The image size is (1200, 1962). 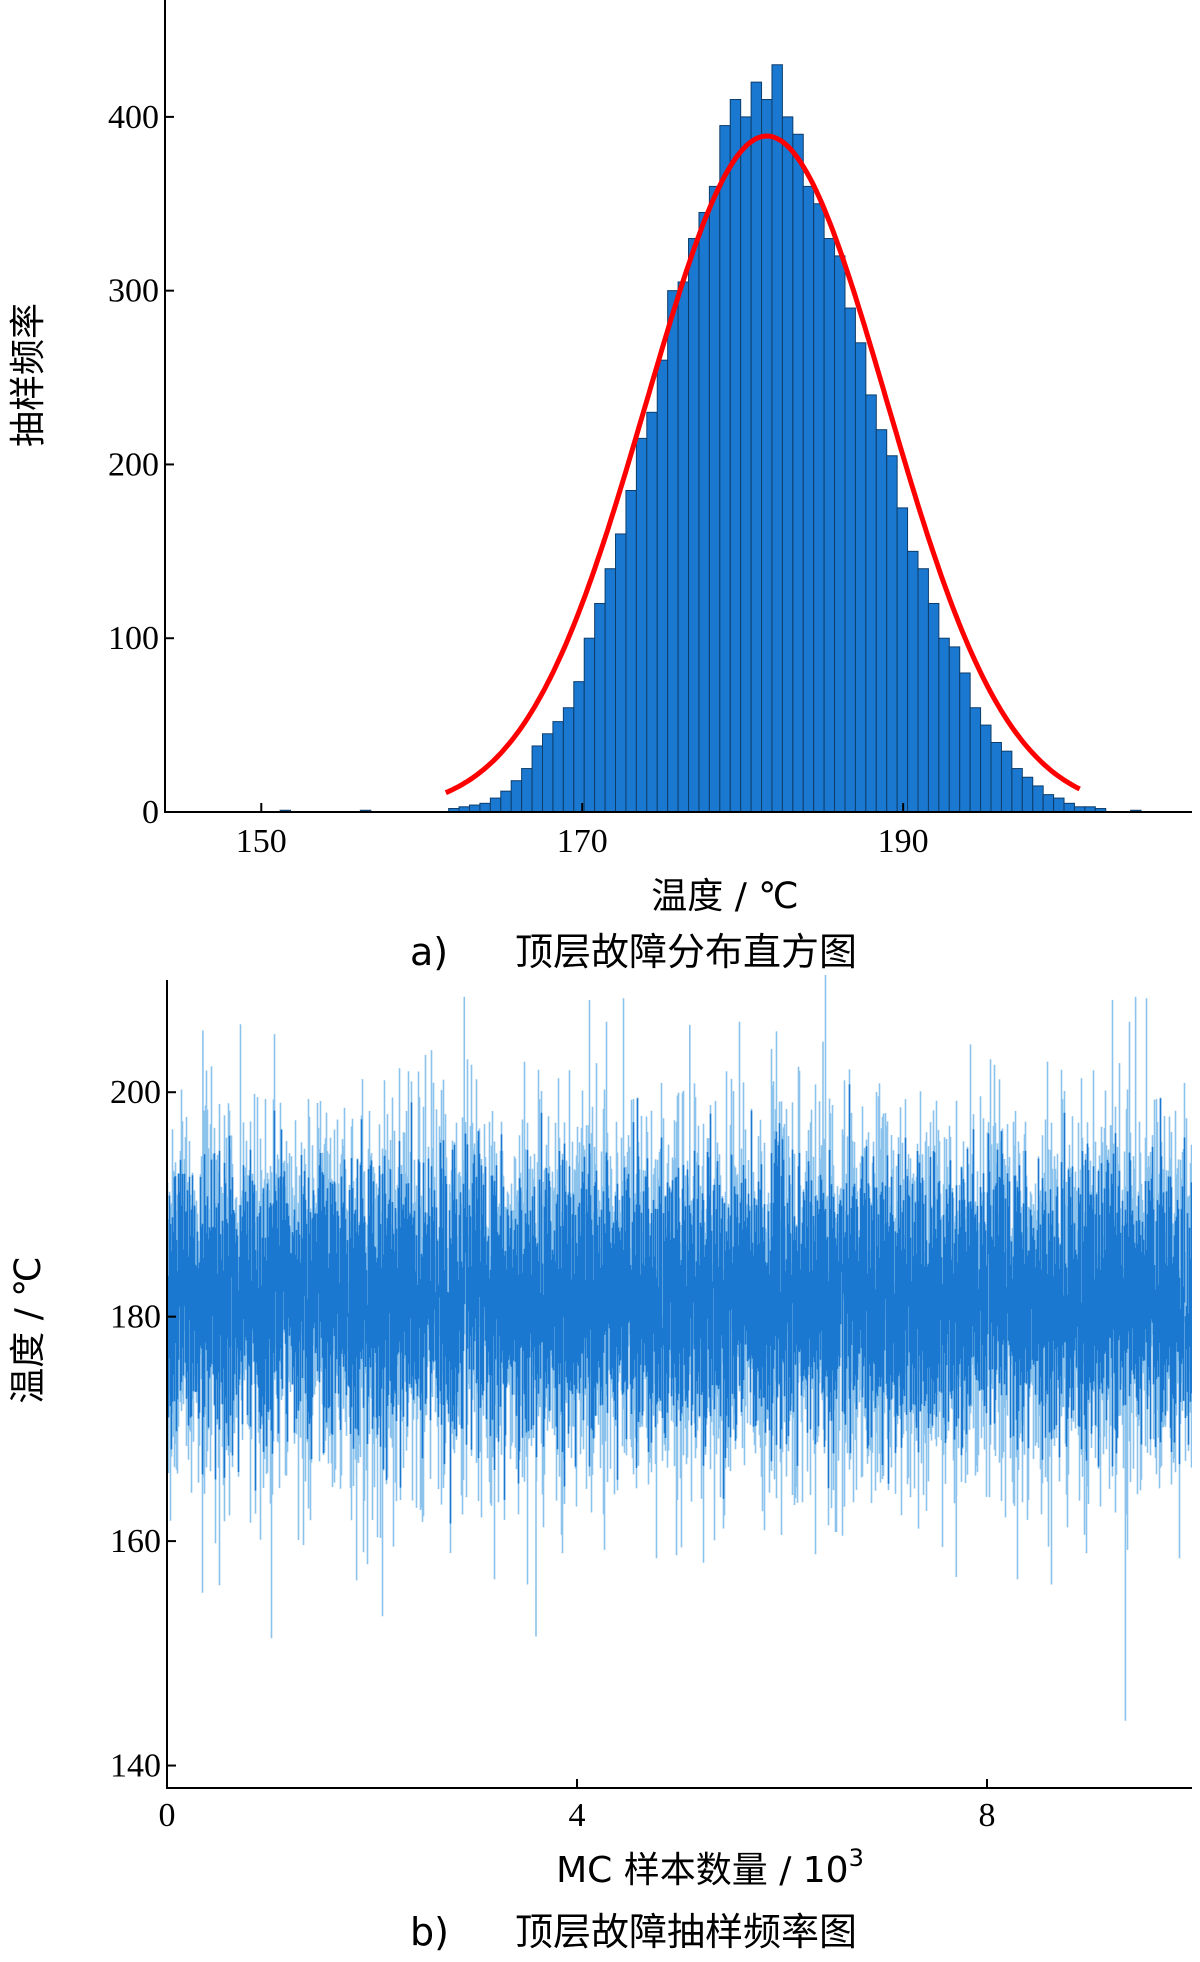 I want to click on panel-a-yticks: 0 100 200 300 400, so click(x=141, y=465).